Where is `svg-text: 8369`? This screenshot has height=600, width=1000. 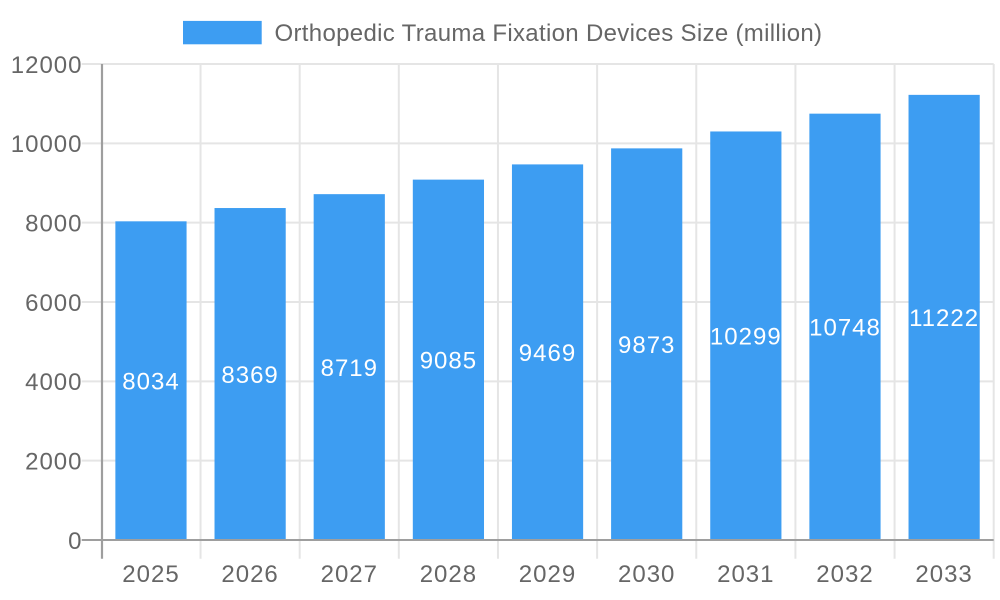
svg-text: 8369 is located at coordinates (249, 375).